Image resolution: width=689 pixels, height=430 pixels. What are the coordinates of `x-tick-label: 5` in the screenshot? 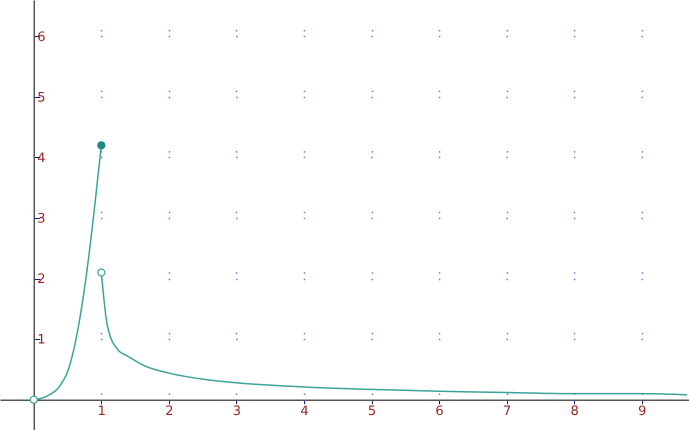 It's located at (372, 412).